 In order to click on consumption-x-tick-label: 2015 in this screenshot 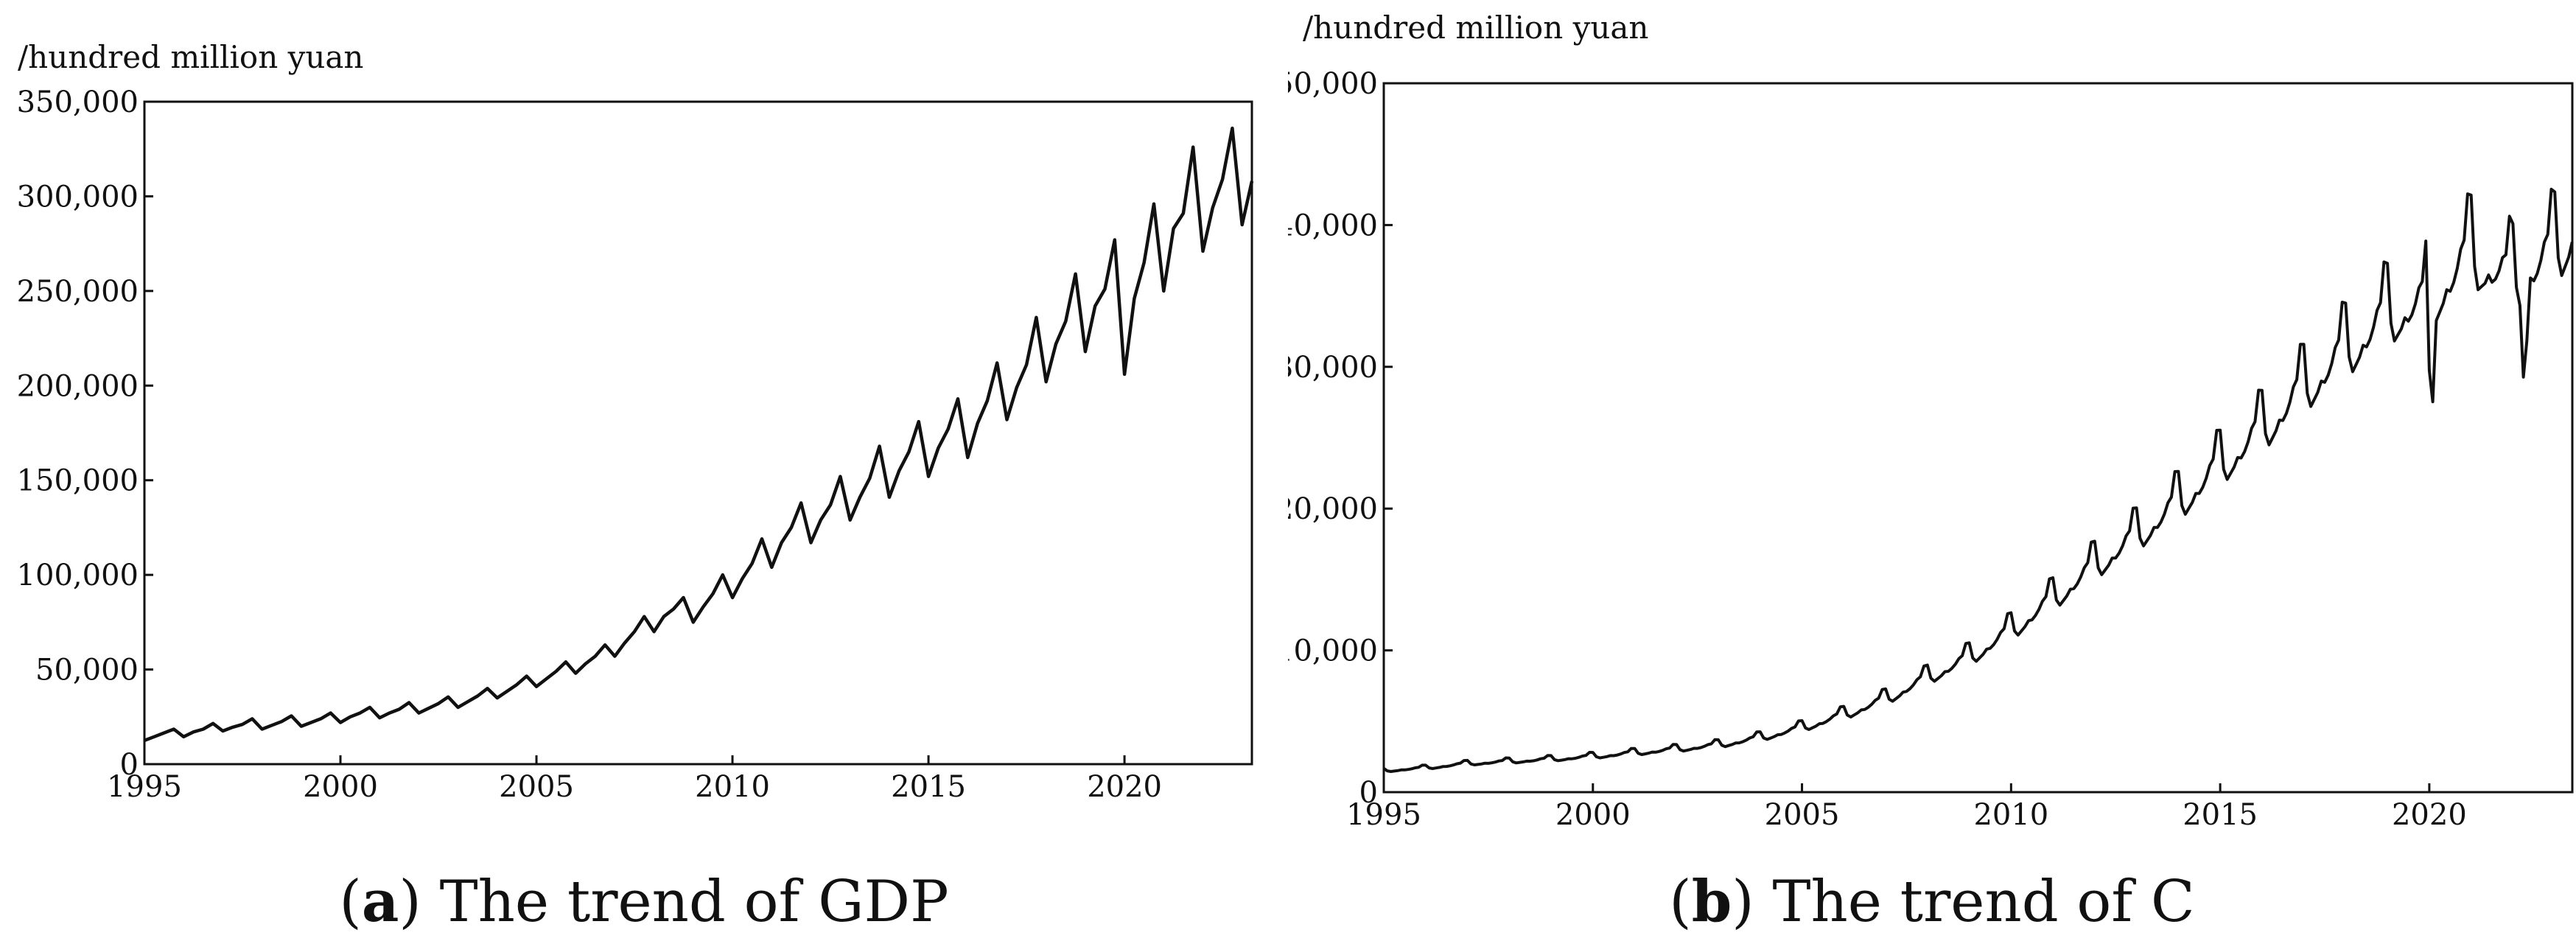, I will do `click(2220, 815)`.